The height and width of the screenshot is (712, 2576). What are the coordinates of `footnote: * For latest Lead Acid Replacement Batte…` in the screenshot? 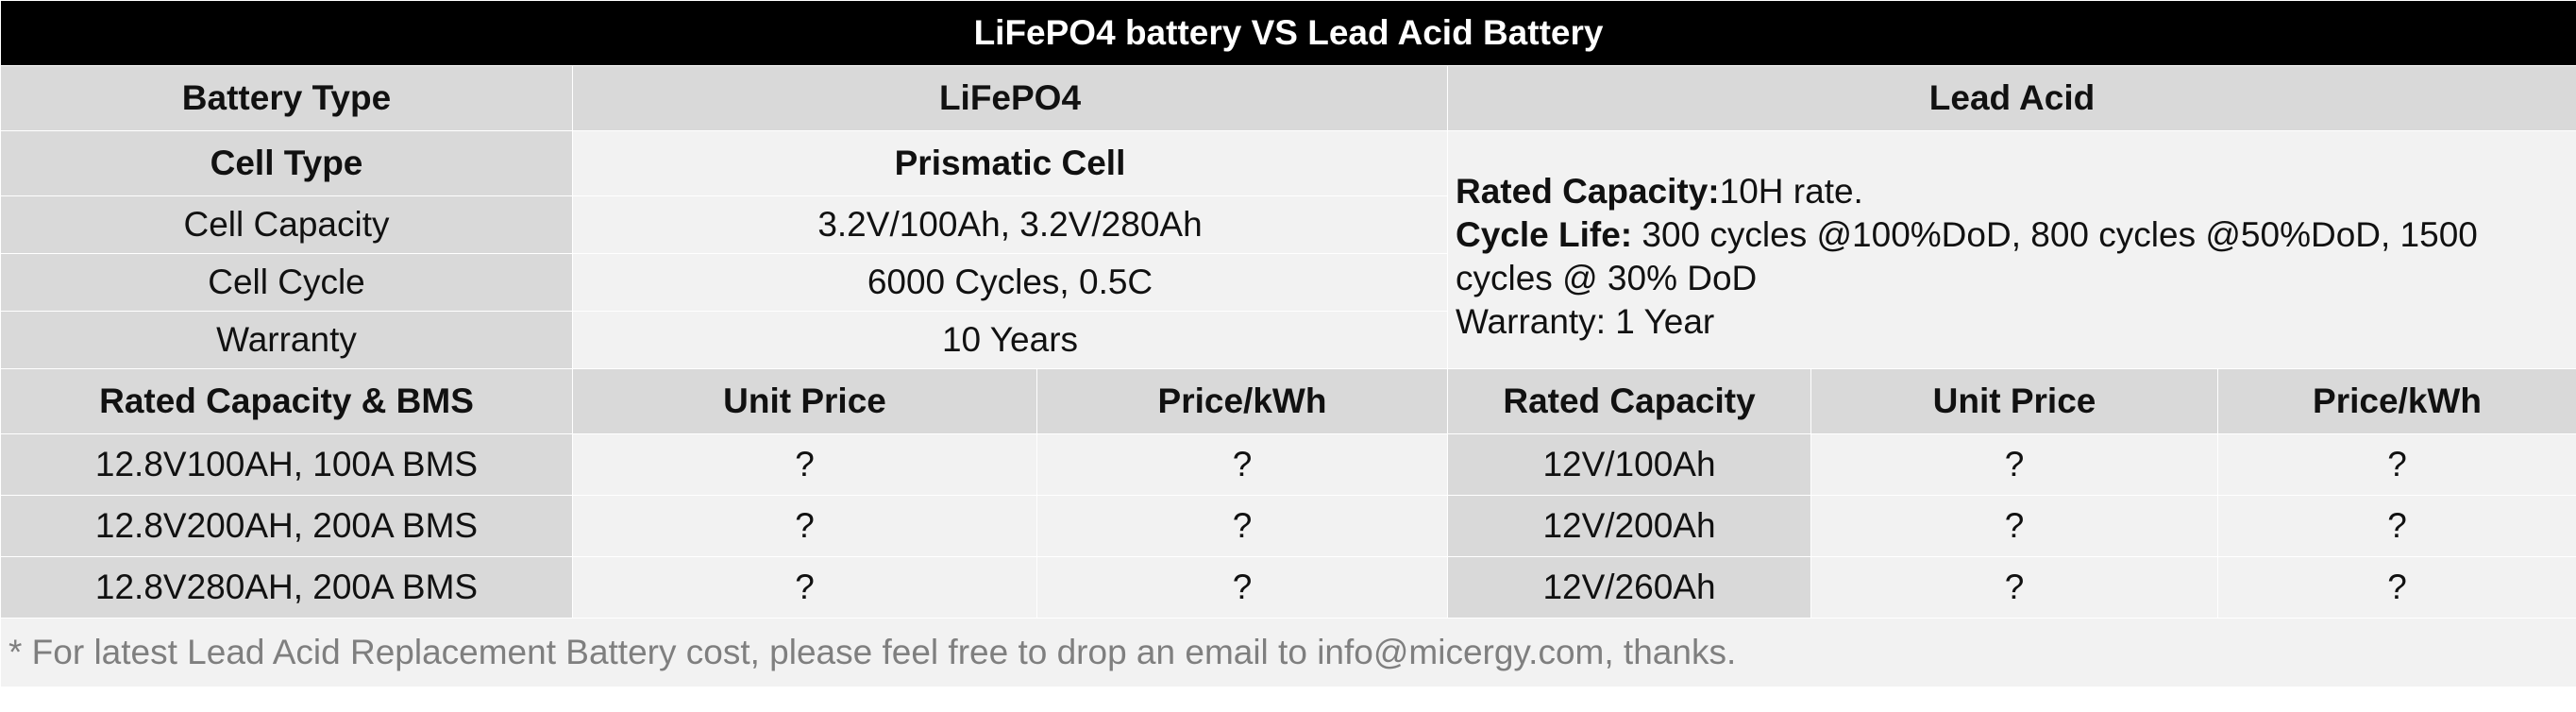 It's located at (1288, 652).